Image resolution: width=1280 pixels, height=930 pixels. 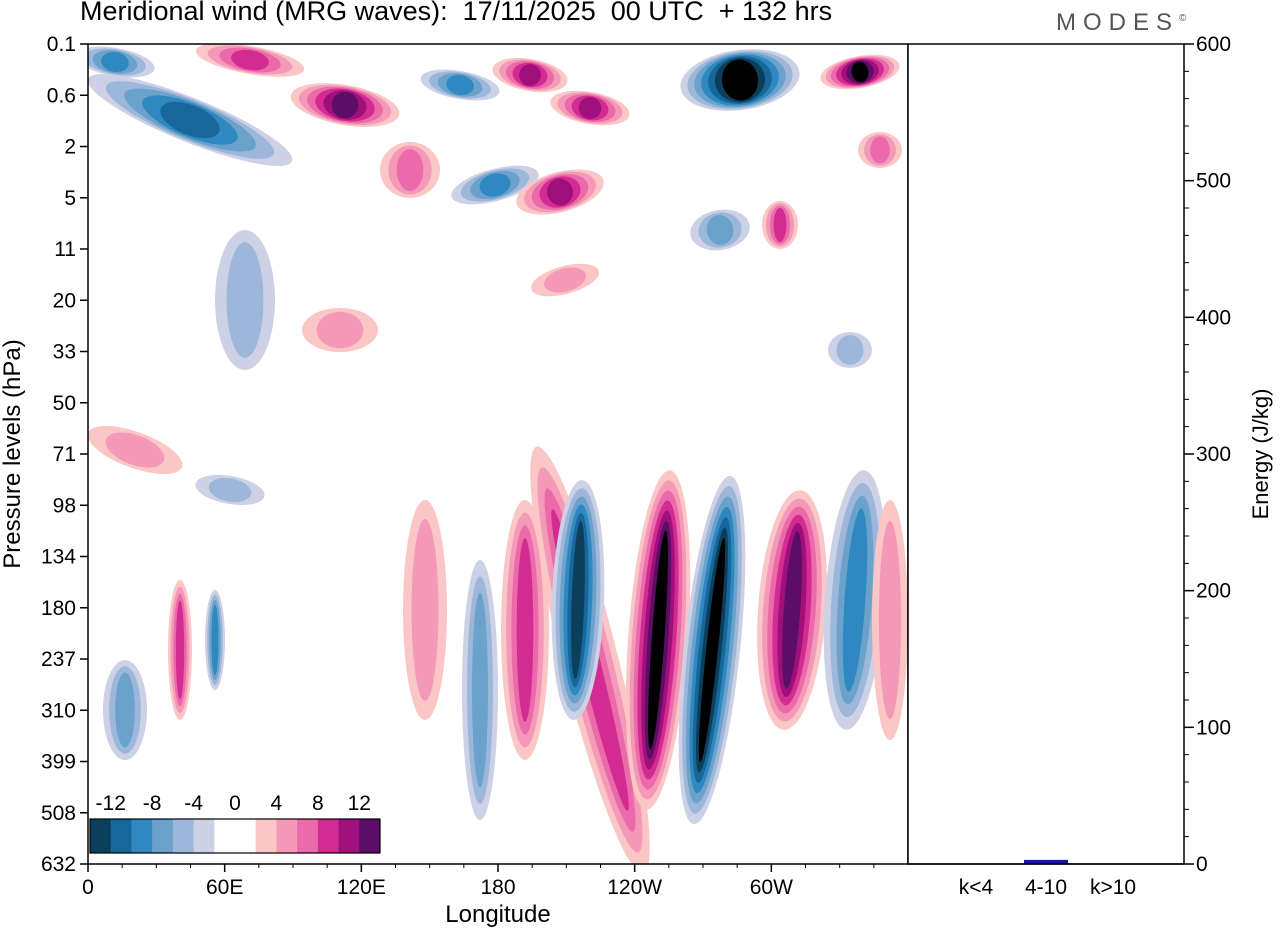 I want to click on colorbar-label: -12, so click(x=111, y=803).